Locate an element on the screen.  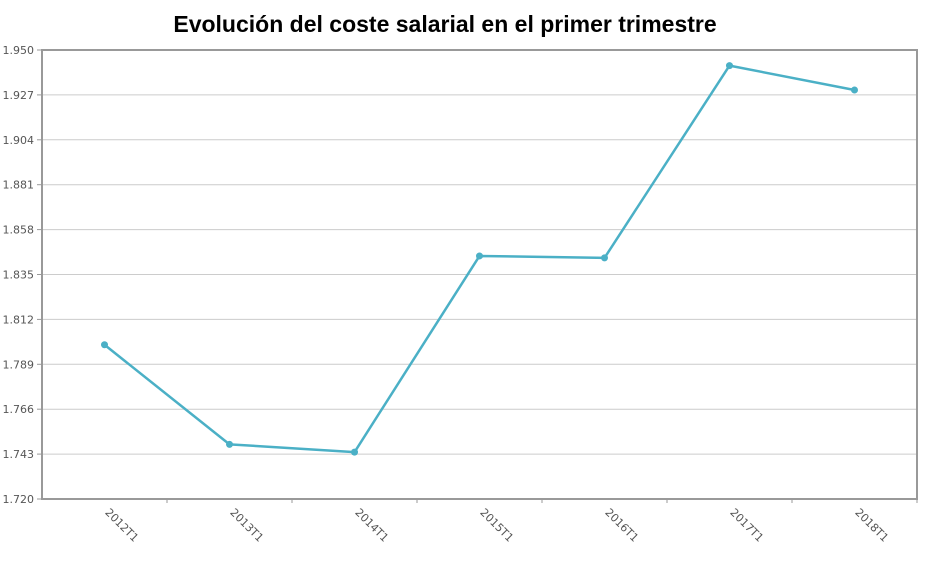
data-point-2015T1 is located at coordinates (479, 256).